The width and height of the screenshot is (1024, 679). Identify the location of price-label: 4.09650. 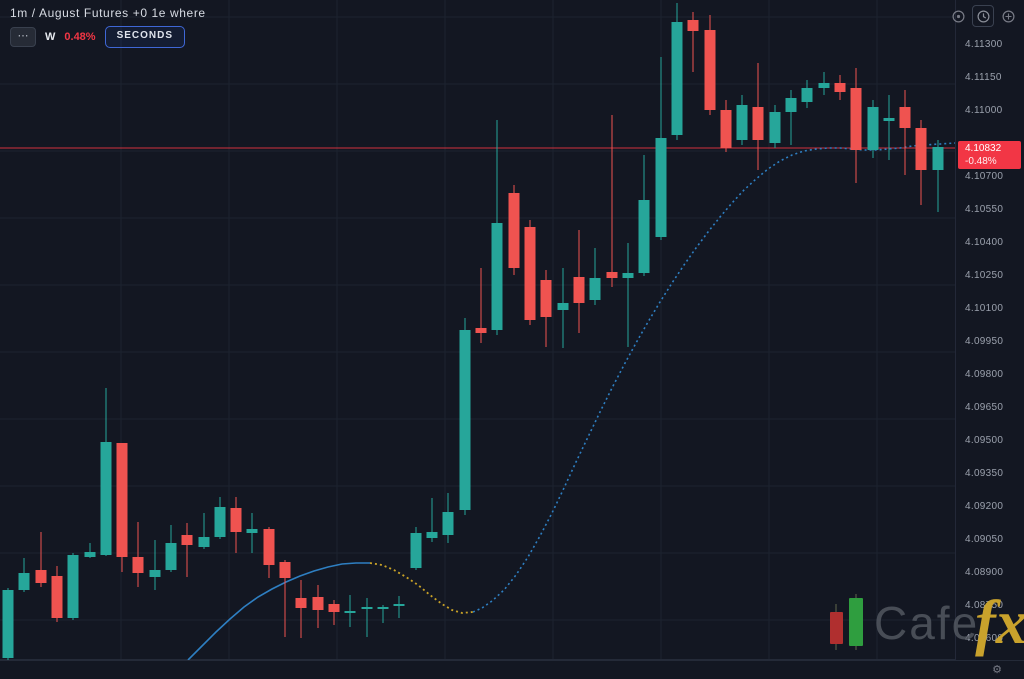
(984, 407).